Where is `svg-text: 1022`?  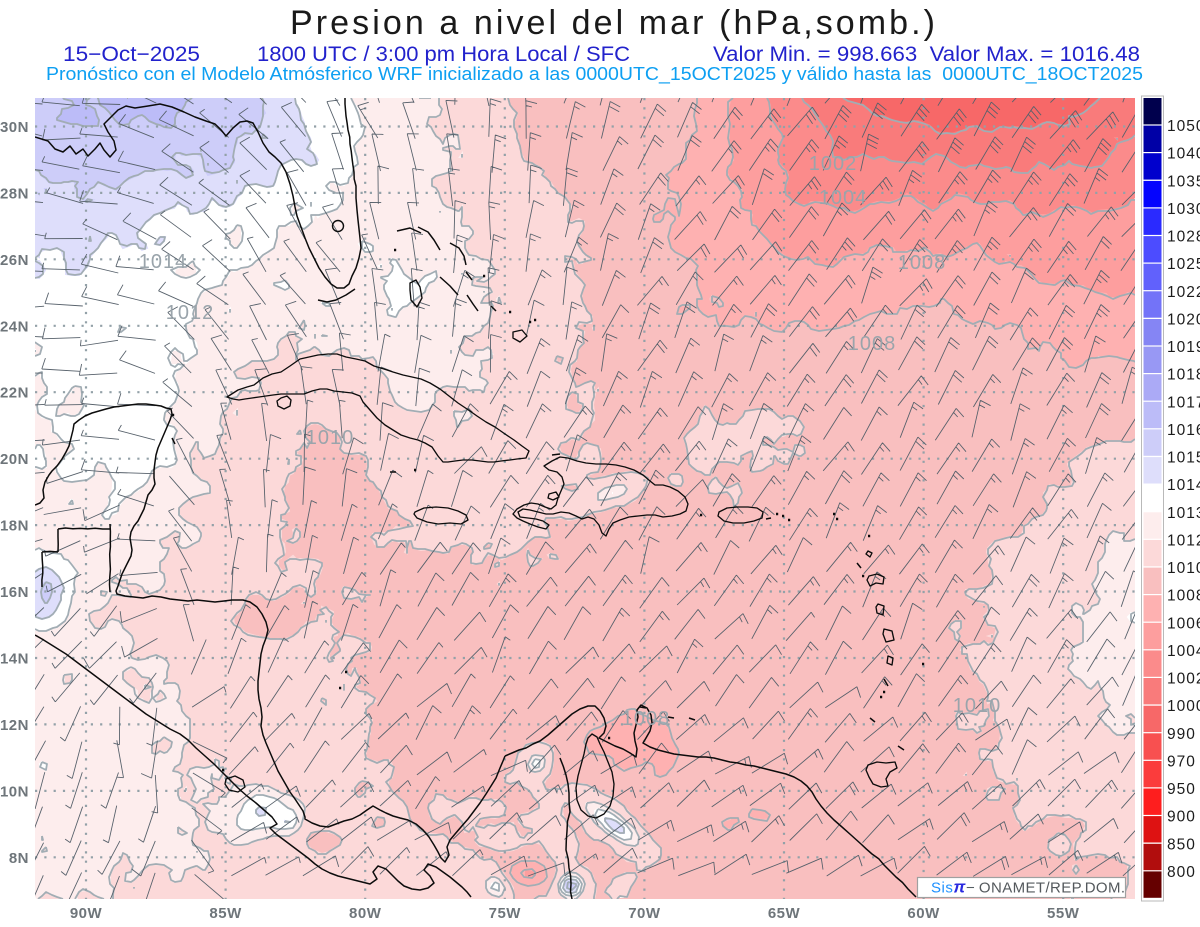 svg-text: 1022 is located at coordinates (1183, 292).